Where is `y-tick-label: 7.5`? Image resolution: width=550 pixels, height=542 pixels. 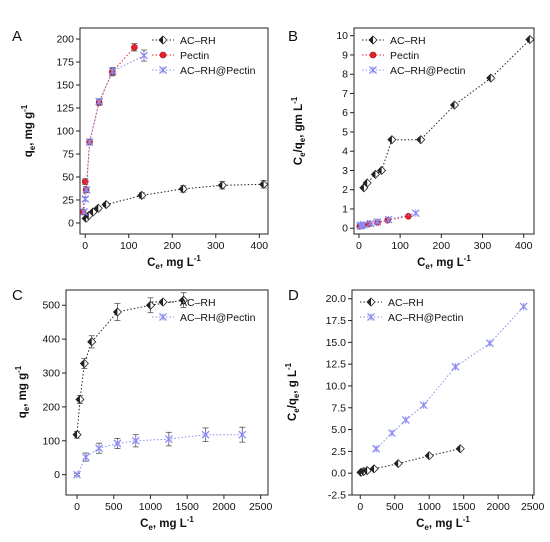 y-tick-label: 7.5 is located at coordinates (338, 408).